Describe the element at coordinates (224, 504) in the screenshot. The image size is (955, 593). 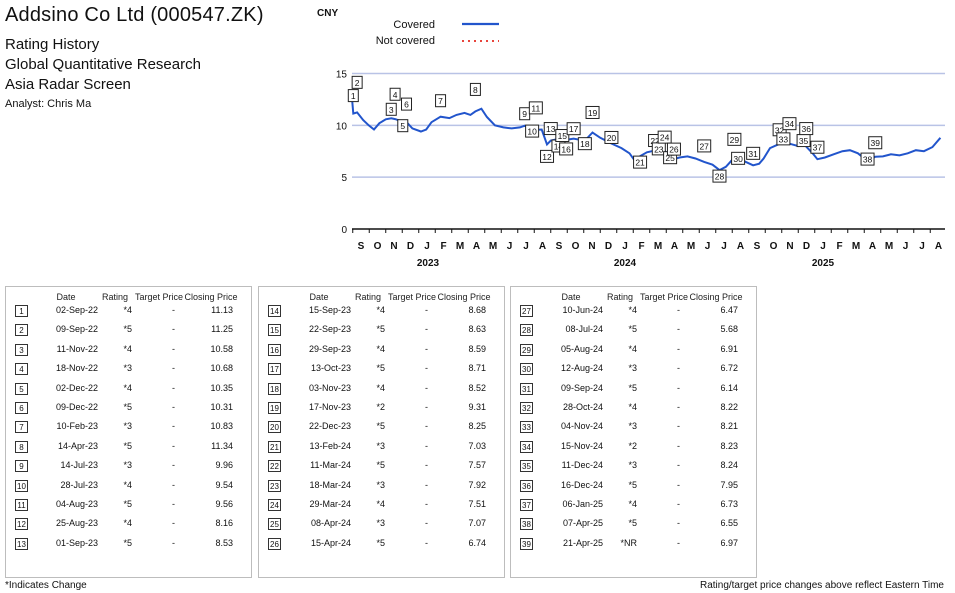
I see `cell-close: 9.56` at that location.